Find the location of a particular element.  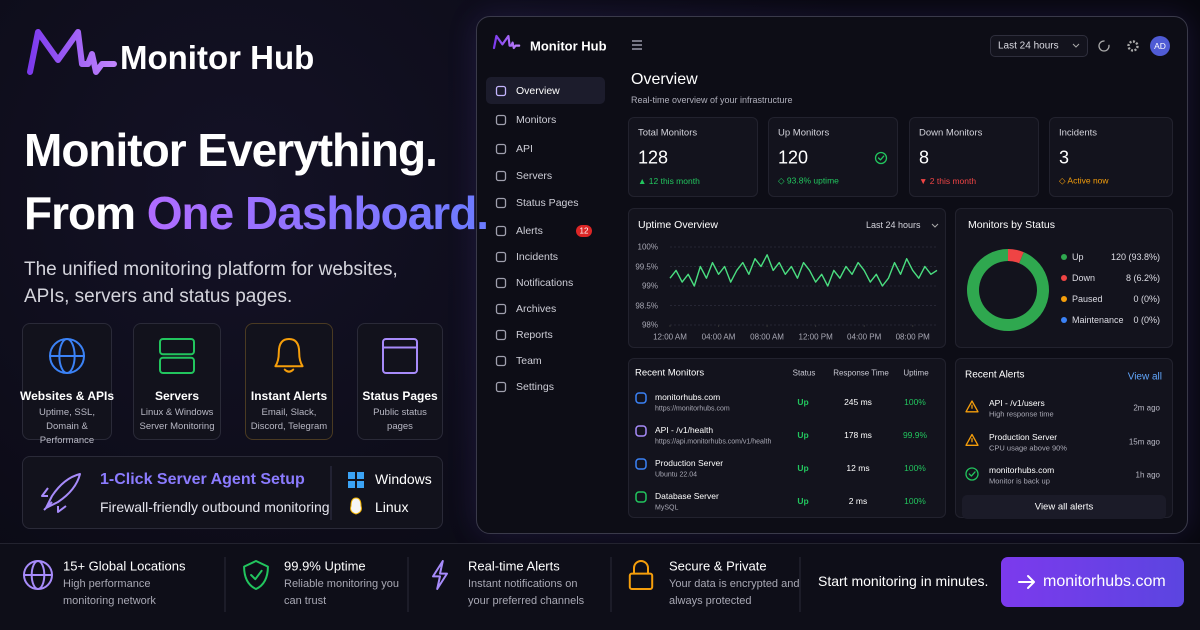

legend-label: Up is located at coordinates (1078, 257).